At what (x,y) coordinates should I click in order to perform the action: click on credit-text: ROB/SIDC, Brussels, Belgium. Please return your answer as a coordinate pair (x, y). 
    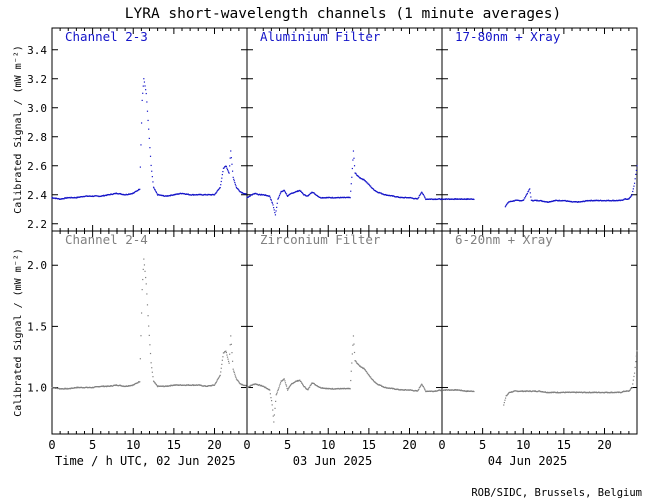
    Looking at the image, I should click on (556, 493).